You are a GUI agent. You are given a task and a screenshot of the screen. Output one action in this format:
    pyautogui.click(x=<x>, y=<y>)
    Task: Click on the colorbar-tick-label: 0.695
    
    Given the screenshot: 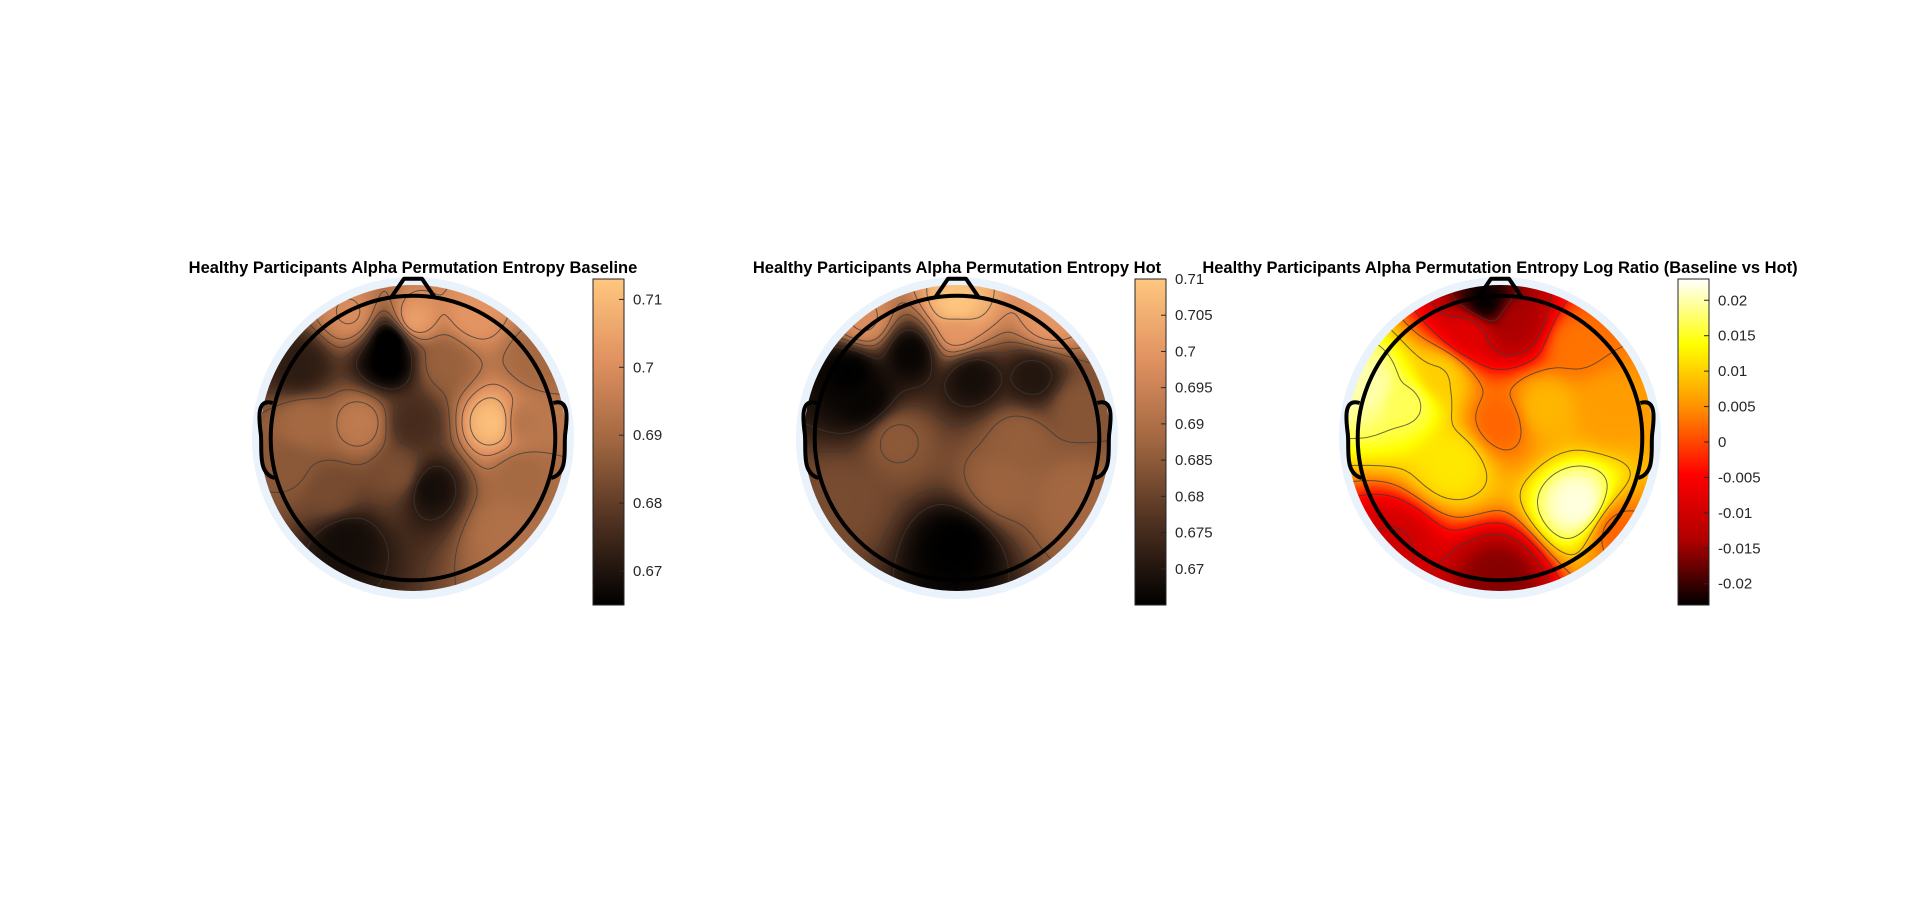 What is the action you would take?
    pyautogui.click(x=1194, y=388)
    